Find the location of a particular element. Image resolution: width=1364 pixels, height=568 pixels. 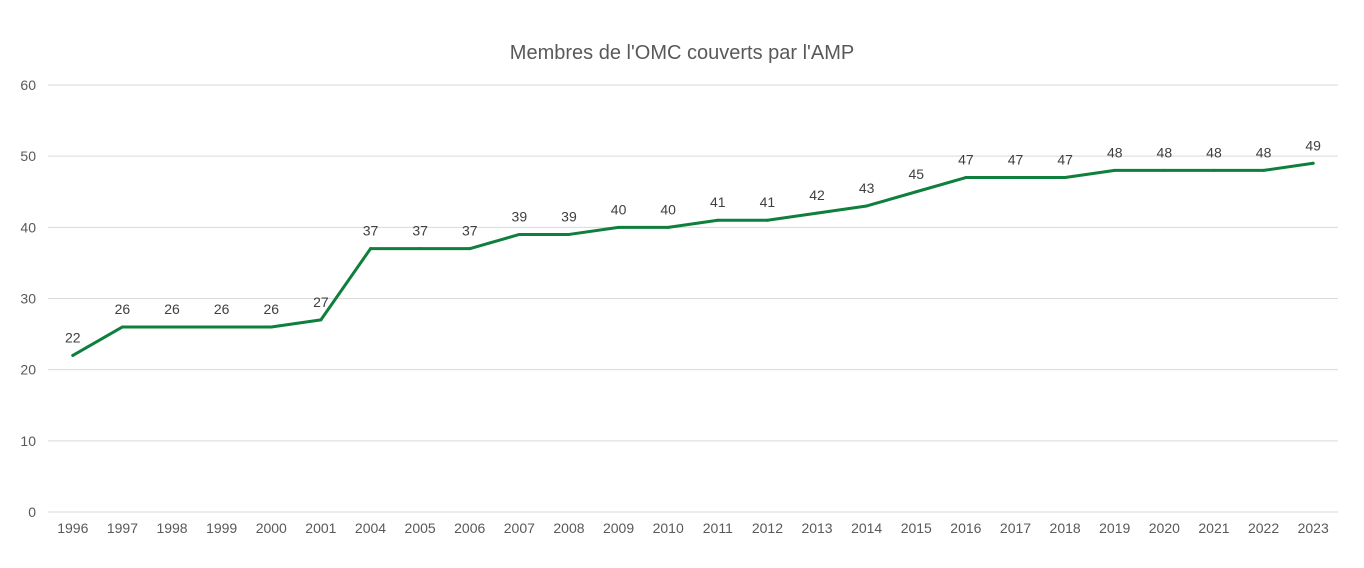

x-tick-label: 1999 is located at coordinates (221, 528).